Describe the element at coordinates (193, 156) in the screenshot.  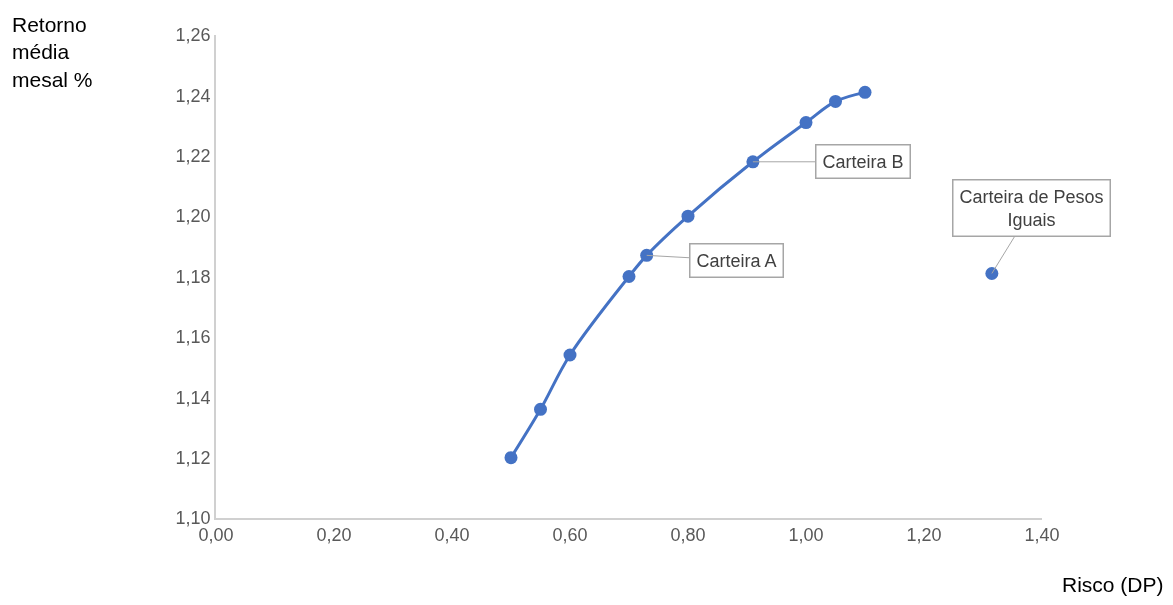
I see `y-tick-label: 1,22` at that location.